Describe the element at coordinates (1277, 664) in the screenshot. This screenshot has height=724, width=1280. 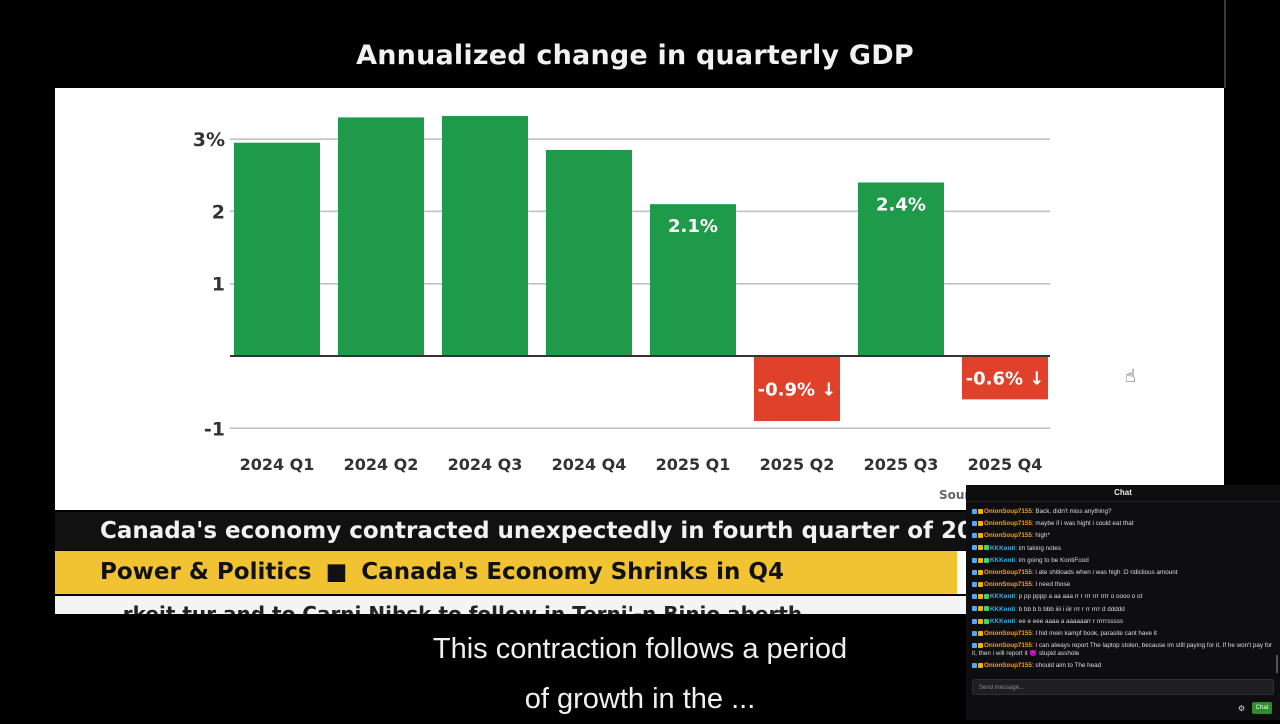
I see `chat-scrollbar` at that location.